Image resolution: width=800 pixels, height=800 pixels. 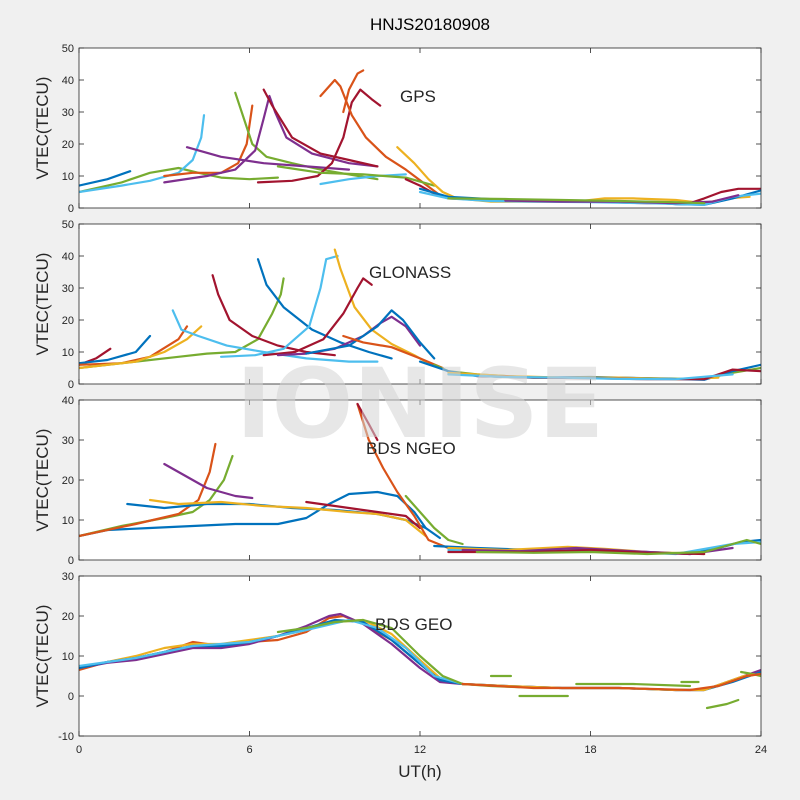 I want to click on panel-1-ytick-label-3: 30, so click(x=68, y=289).